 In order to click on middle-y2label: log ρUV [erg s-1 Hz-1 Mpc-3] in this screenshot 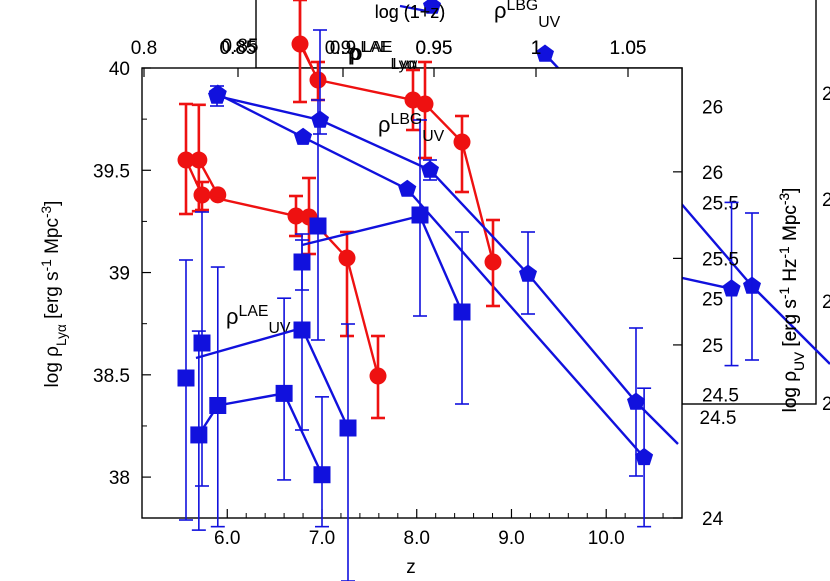, I will do `click(792, 300)`.